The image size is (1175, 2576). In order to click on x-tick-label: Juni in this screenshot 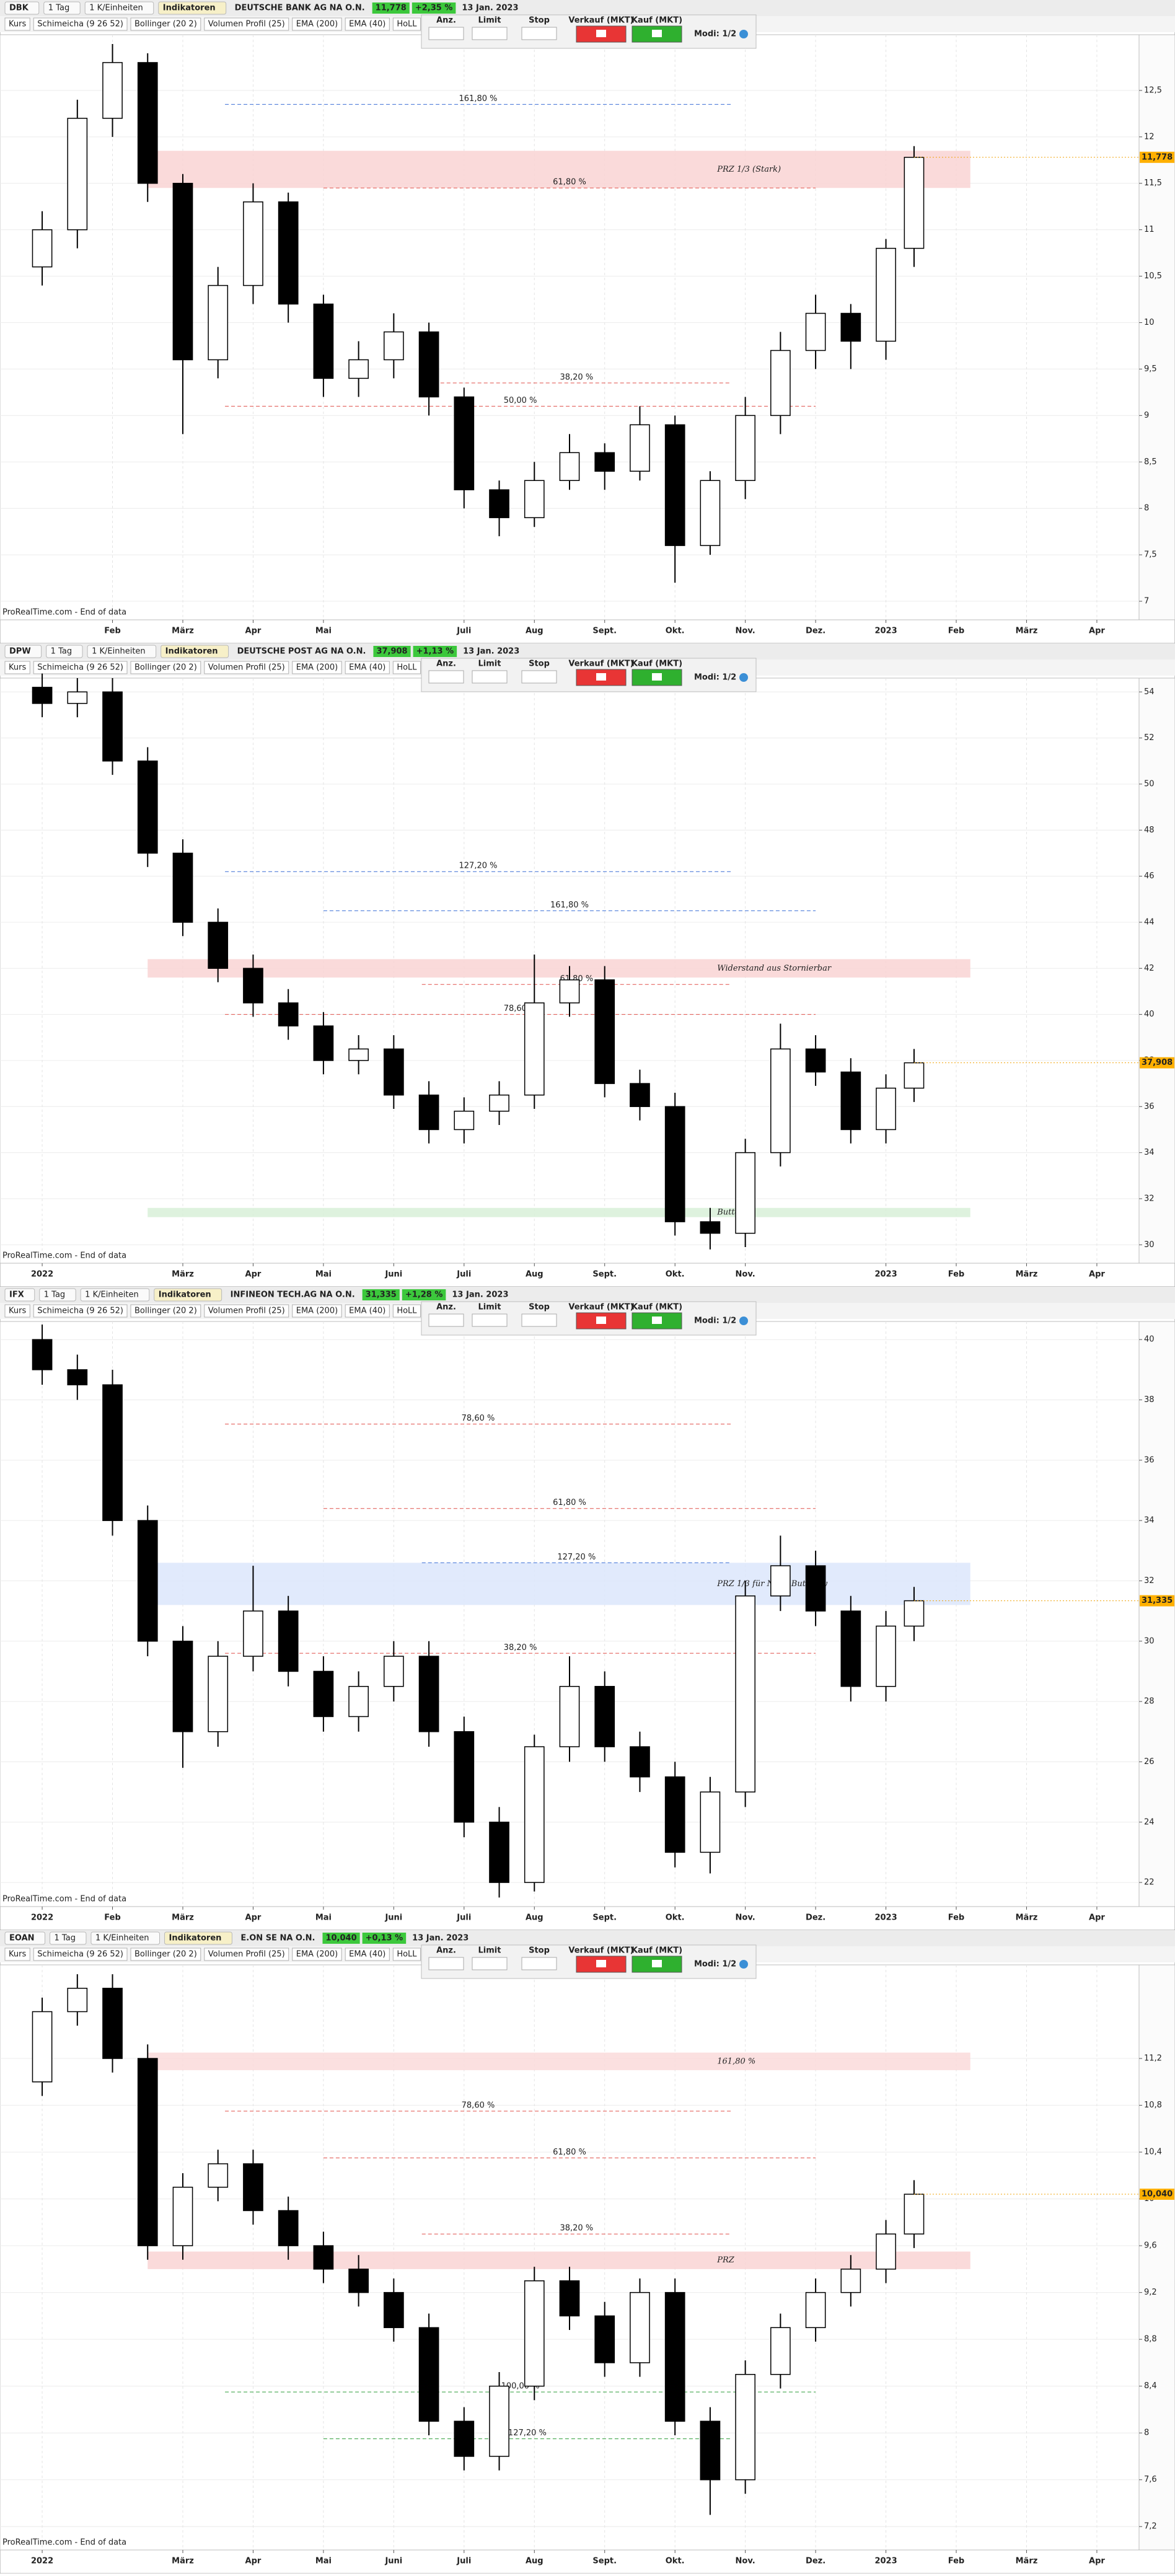, I will do `click(393, 1918)`.